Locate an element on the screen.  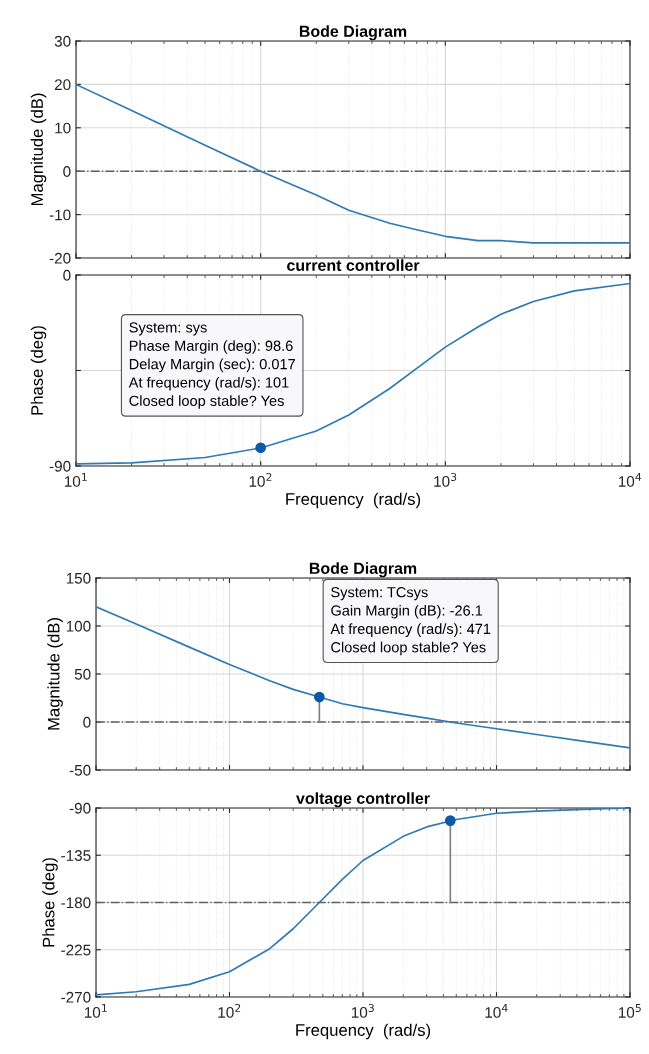
y-tick-label: -135 is located at coordinates (76, 855).